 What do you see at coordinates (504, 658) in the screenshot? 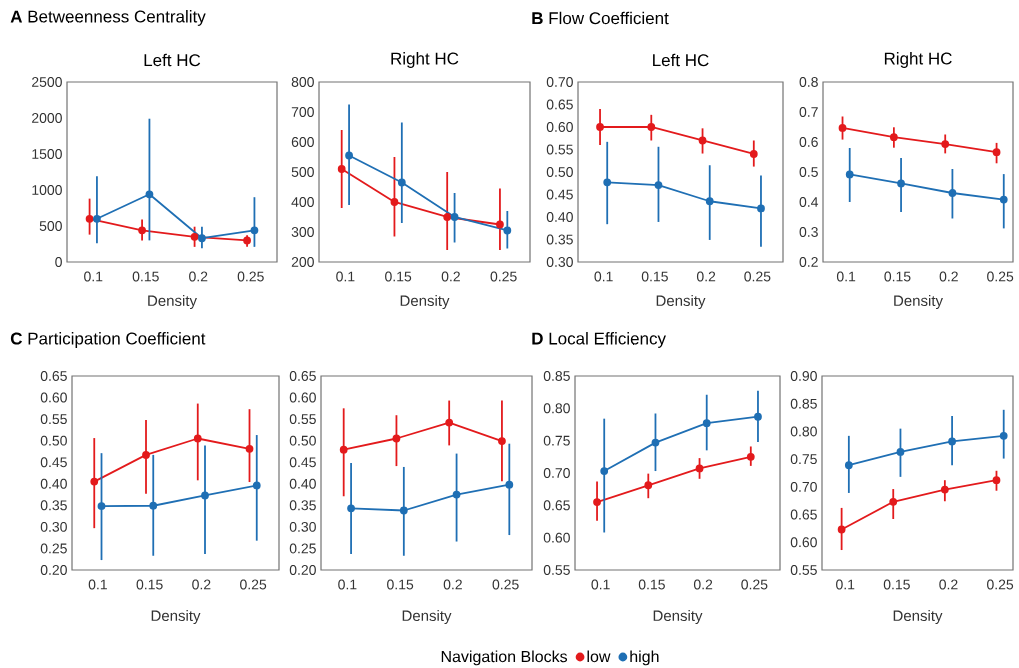
I see `legend-title: Navigation Blocks` at bounding box center [504, 658].